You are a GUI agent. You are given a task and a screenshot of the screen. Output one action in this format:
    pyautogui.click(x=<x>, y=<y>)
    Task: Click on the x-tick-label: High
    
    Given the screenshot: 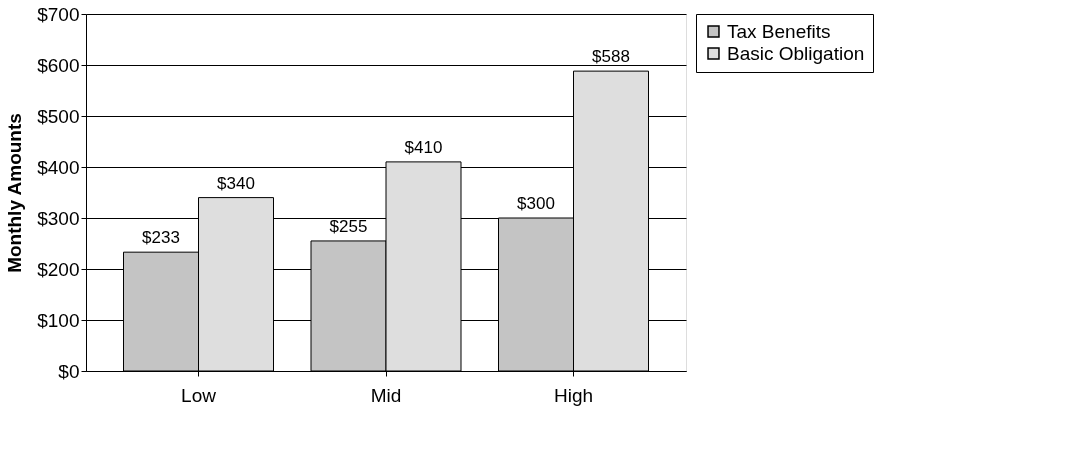 What is the action you would take?
    pyautogui.click(x=573, y=395)
    